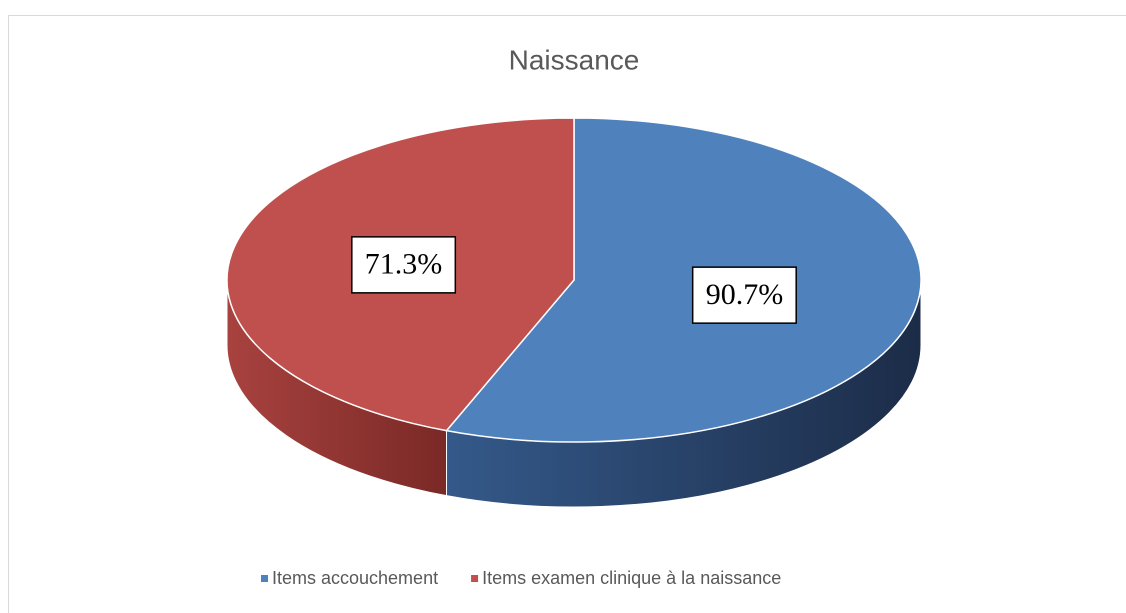 The width and height of the screenshot is (1126, 613). What do you see at coordinates (631, 578) in the screenshot?
I see `legend-label: Items examen clinique à la naissance` at bounding box center [631, 578].